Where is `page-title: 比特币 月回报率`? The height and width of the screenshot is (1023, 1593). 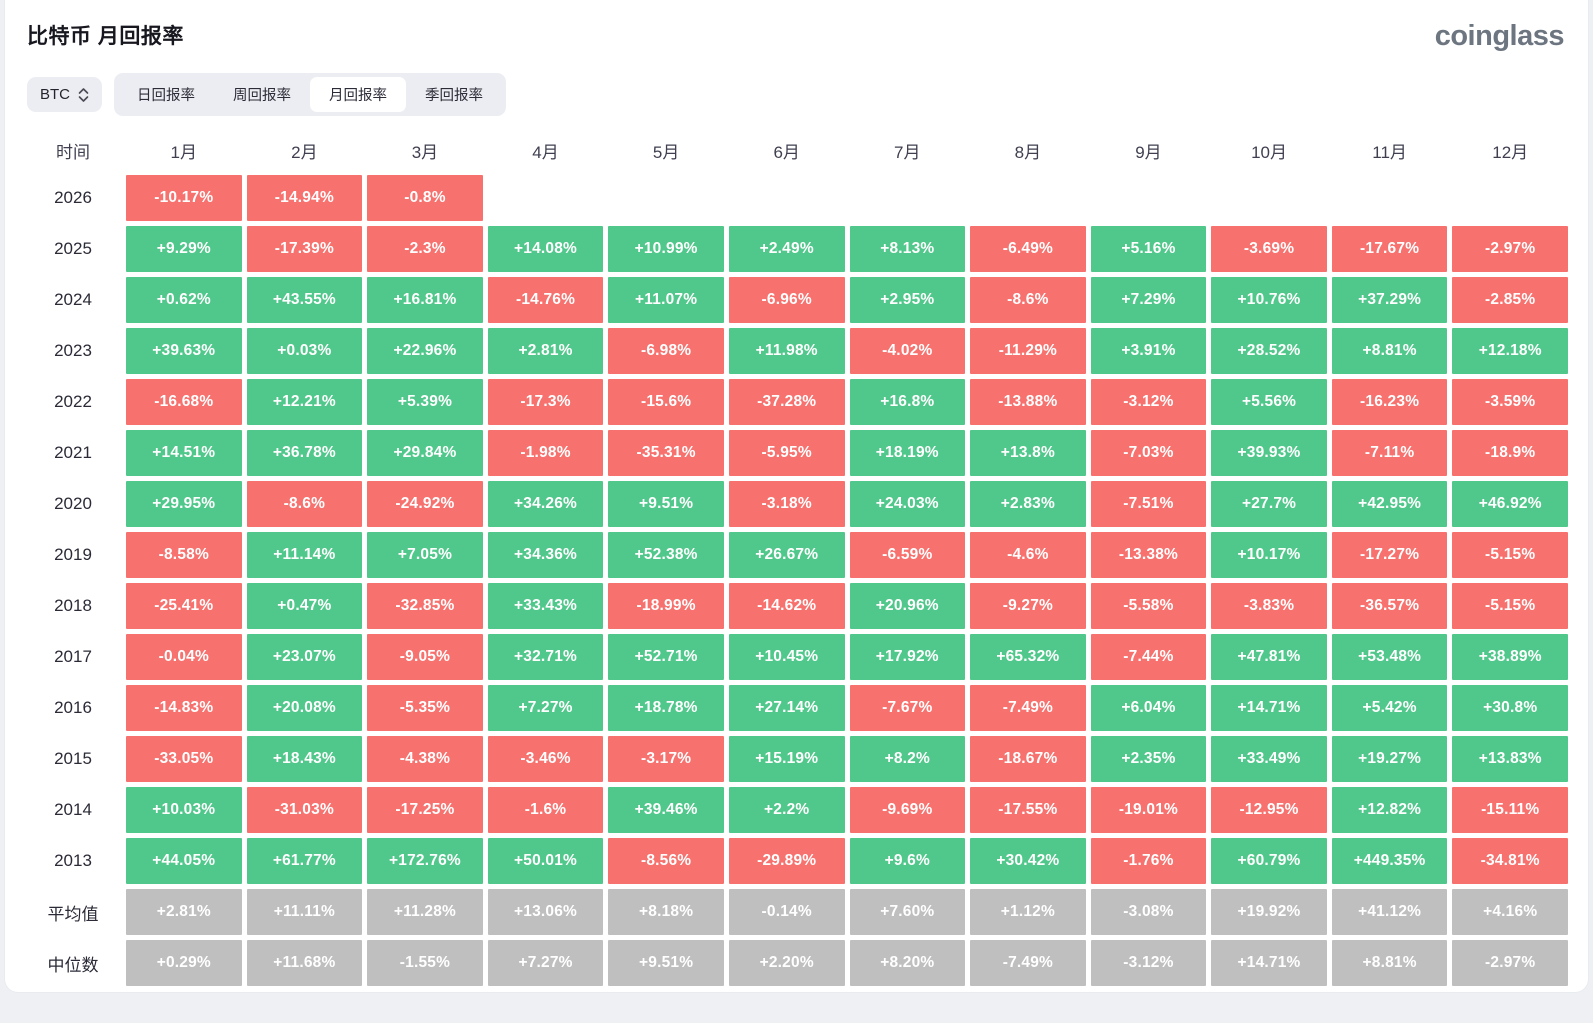
page-title: 比特币 月回报率 is located at coordinates (105, 36).